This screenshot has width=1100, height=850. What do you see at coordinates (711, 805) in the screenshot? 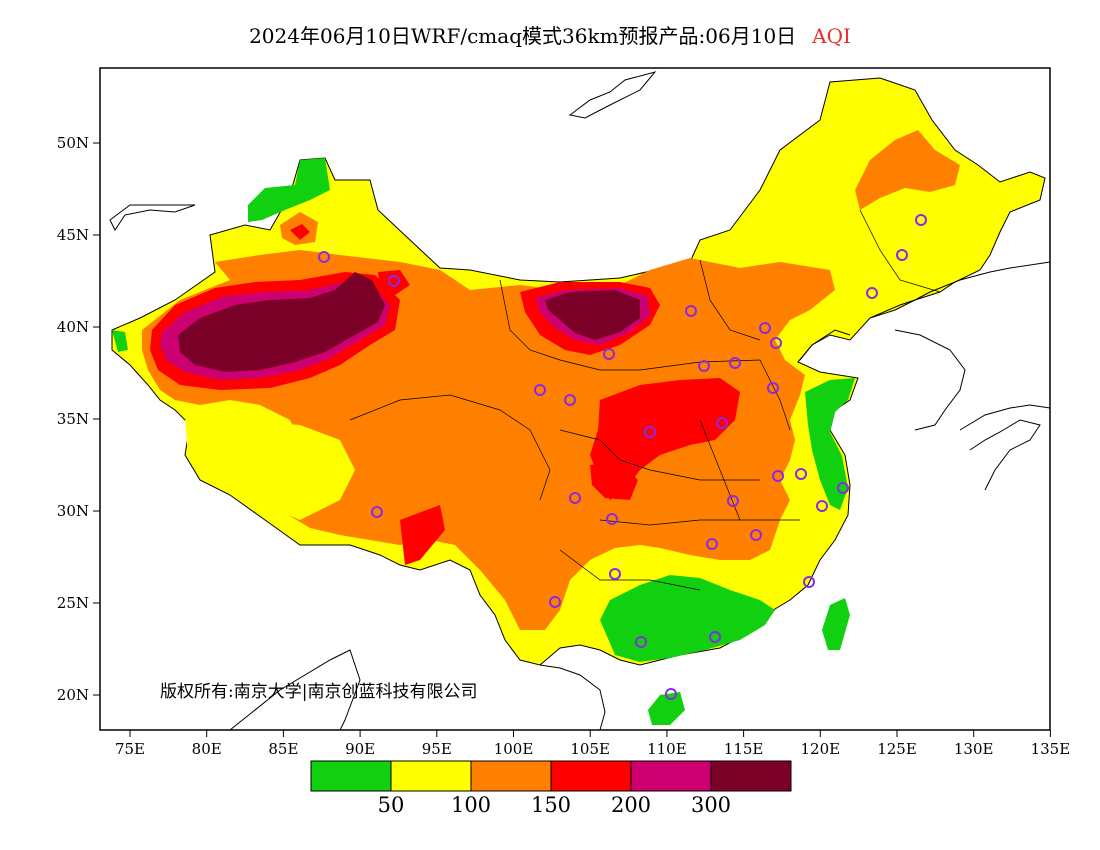
I see `colorbar-threshold-label: 300` at bounding box center [711, 805].